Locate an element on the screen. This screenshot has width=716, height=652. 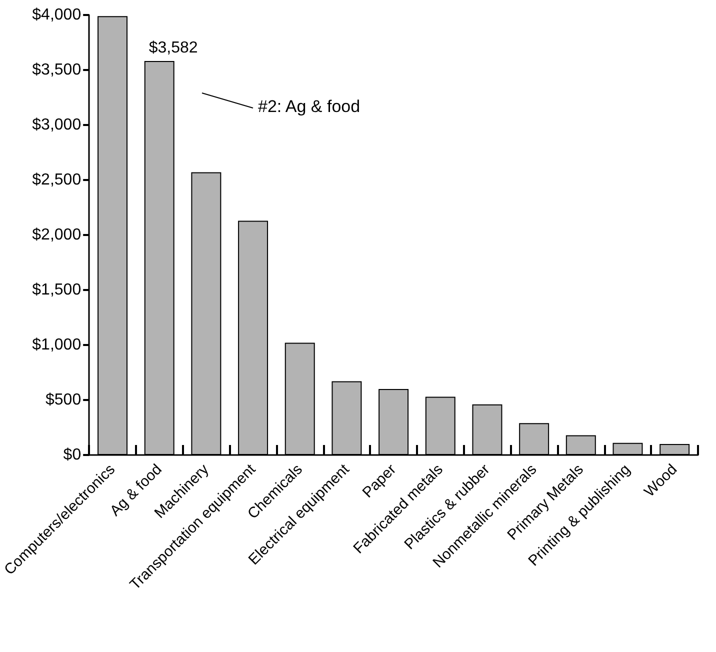
y-tick-label: $1,500 is located at coordinates (57, 290).